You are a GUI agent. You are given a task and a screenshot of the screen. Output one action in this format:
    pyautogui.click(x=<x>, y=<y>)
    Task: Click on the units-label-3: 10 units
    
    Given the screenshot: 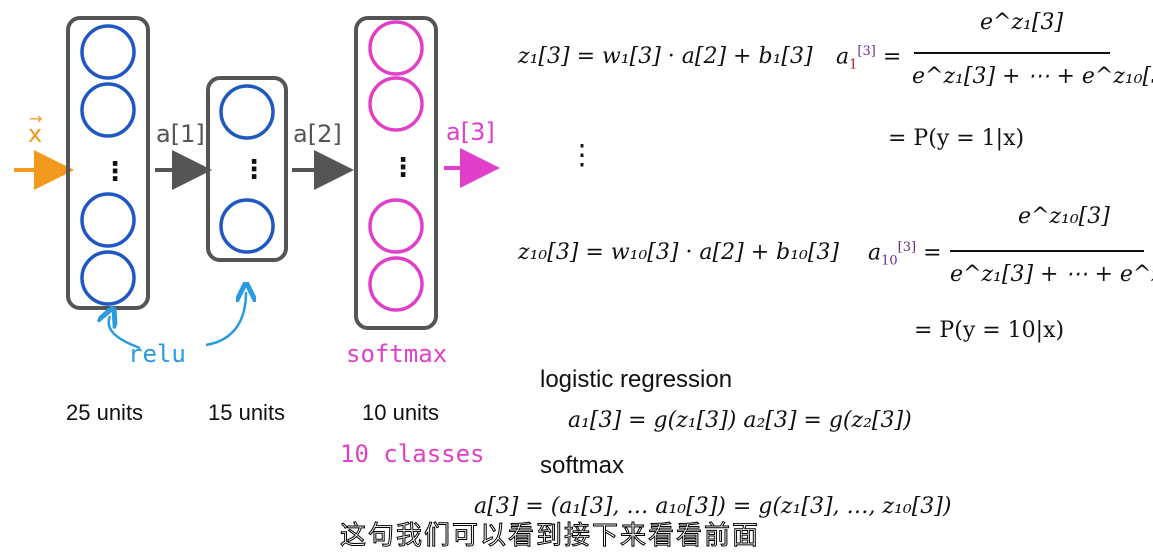 What is the action you would take?
    pyautogui.click(x=400, y=412)
    